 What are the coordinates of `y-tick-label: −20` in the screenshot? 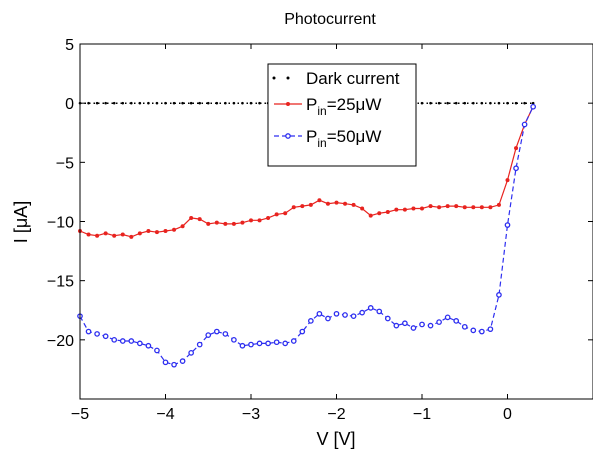 It's located at (60, 341).